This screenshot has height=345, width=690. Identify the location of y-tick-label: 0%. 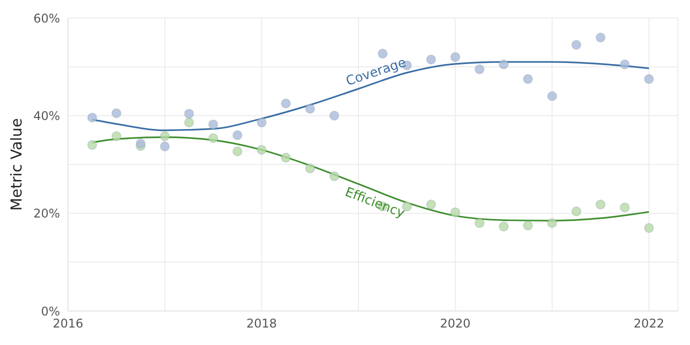
(50, 311).